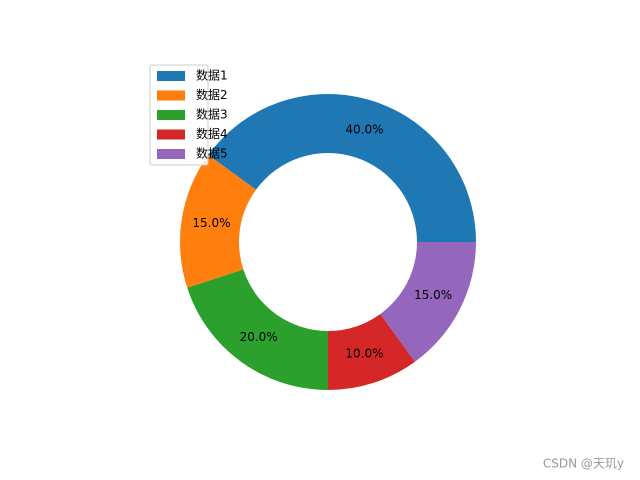 Image resolution: width=640 pixels, height=480 pixels. I want to click on legend: 数据1 数据2 数据3 数据4 数据5, so click(188, 115).